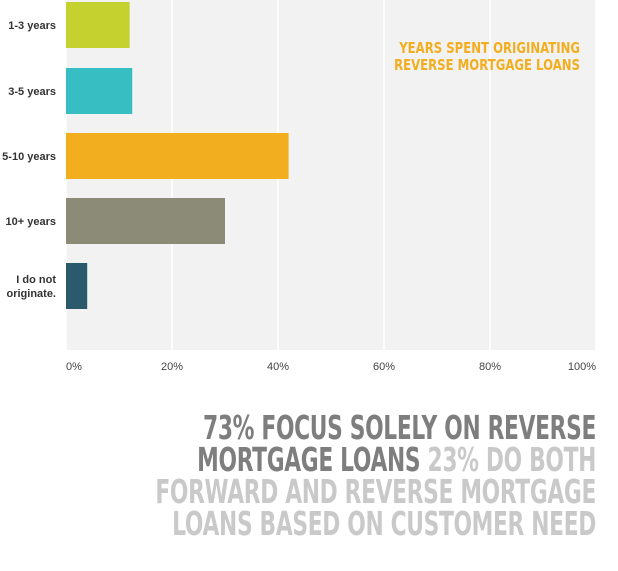  What do you see at coordinates (490, 367) in the screenshot?
I see `x-tick-label: 80%` at bounding box center [490, 367].